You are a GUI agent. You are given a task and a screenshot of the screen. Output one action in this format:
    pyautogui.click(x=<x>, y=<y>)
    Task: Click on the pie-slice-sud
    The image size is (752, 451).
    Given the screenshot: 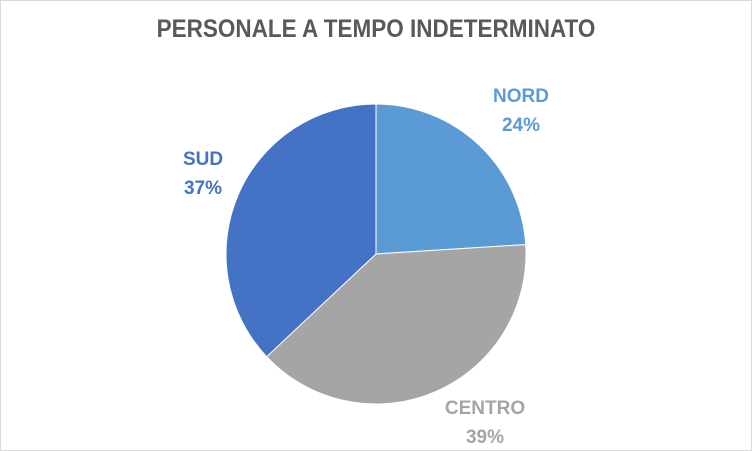 What is the action you would take?
    pyautogui.click(x=301, y=230)
    